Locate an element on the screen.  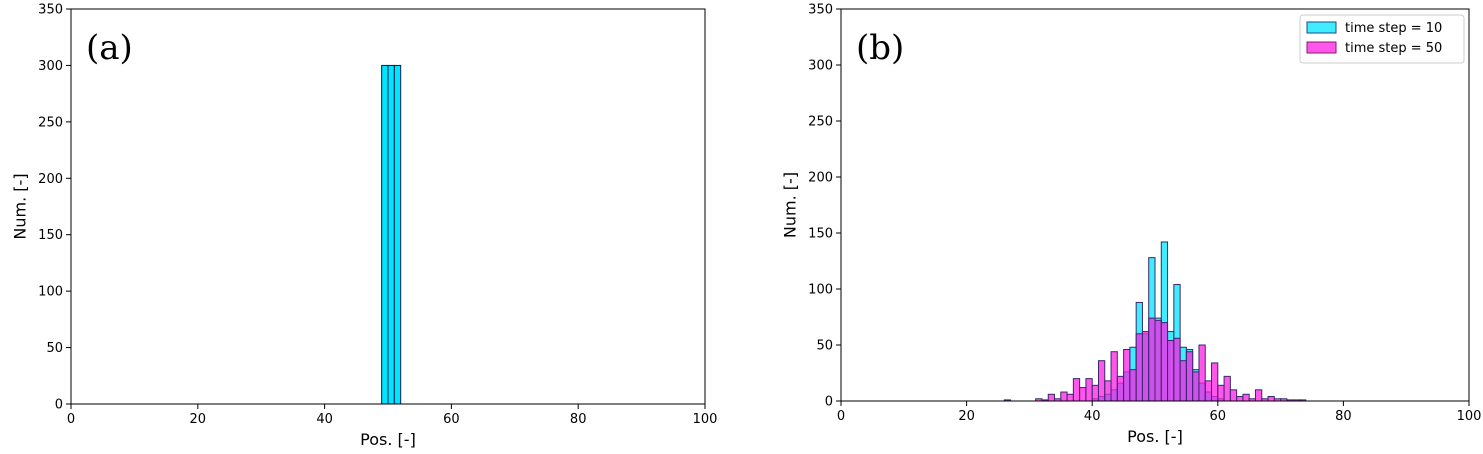
bars-panel-b is located at coordinates (1155, 321).